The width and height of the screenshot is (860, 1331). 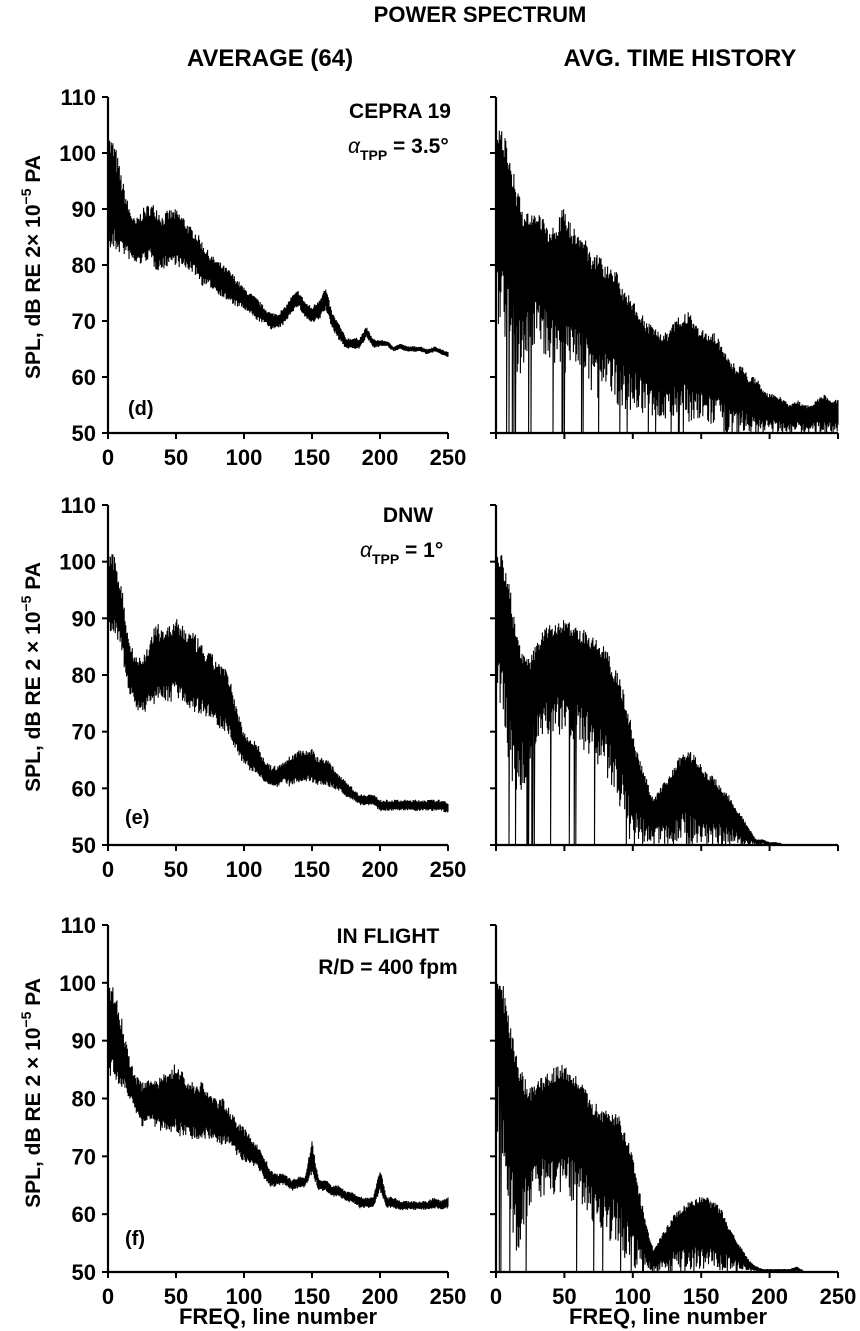 What do you see at coordinates (278, 1316) in the screenshot?
I see `x-axis-label-left: FREQ, line number` at bounding box center [278, 1316].